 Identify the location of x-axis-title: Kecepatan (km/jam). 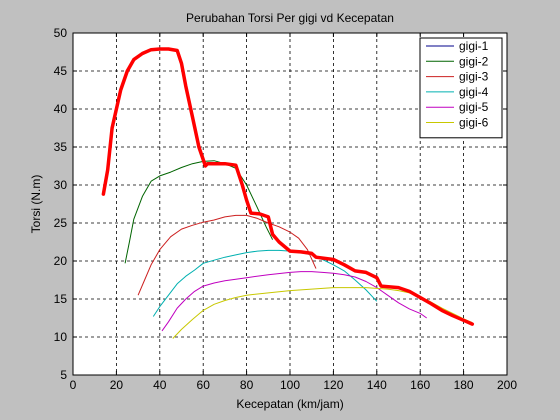
(289, 404).